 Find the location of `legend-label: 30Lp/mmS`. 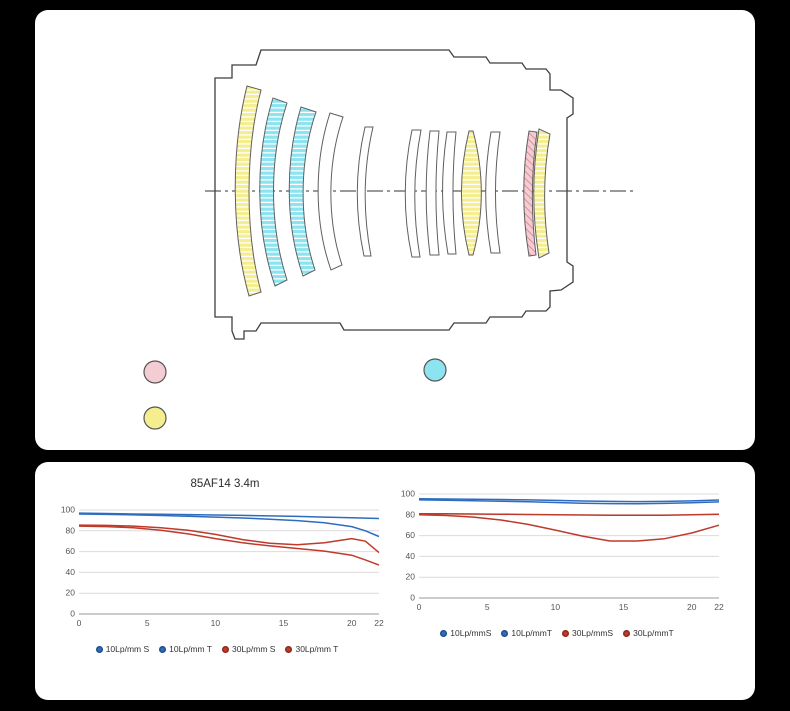

legend-label: 30Lp/mmS is located at coordinates (593, 633).